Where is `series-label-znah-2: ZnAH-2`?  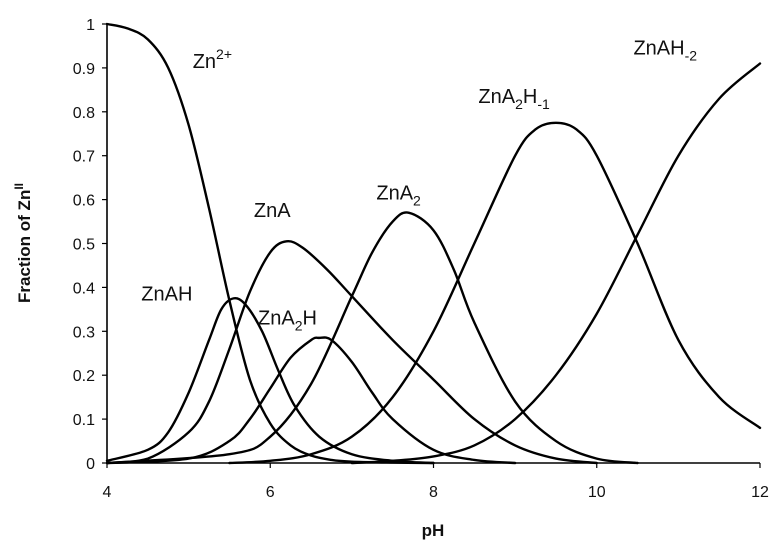 series-label-znah-2: ZnAH-2 is located at coordinates (665, 51).